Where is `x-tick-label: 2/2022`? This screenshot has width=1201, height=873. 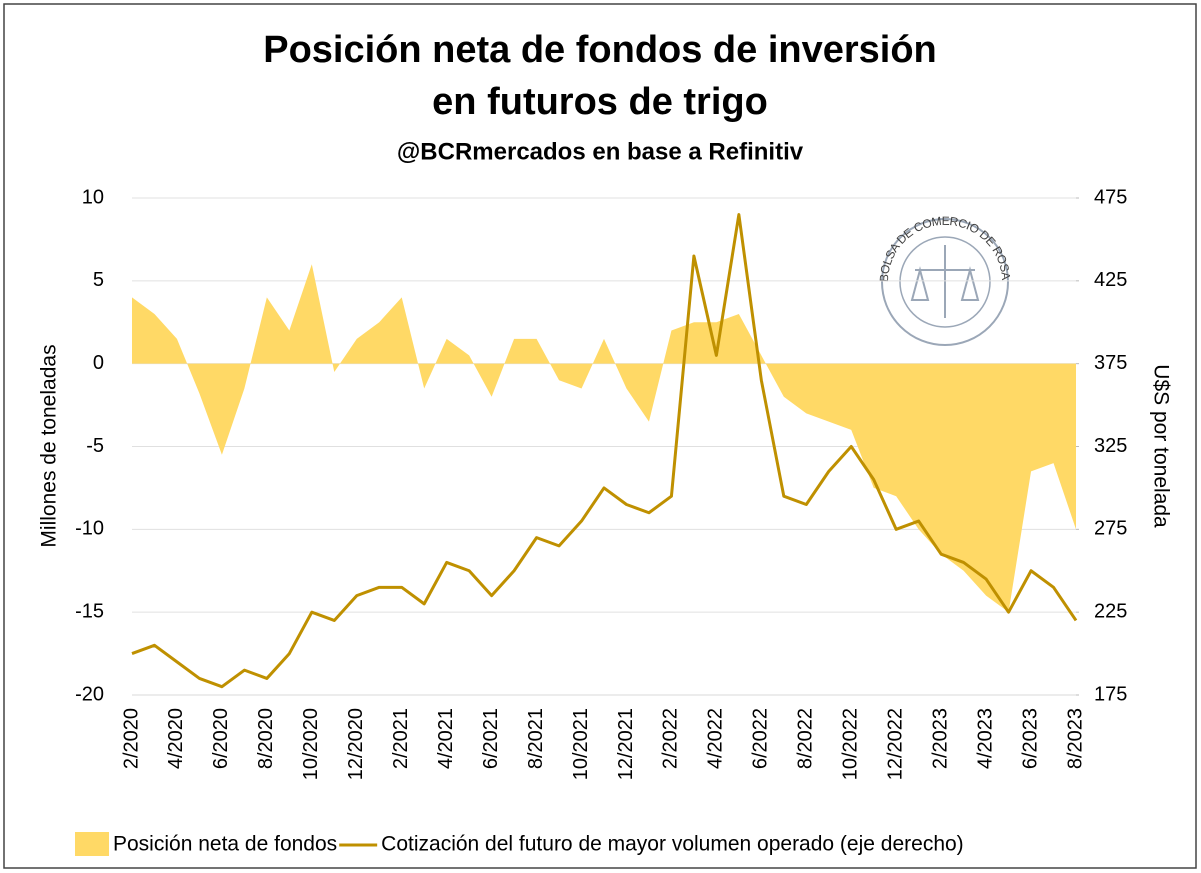
x-tick-label: 2/2022 is located at coordinates (671, 738).